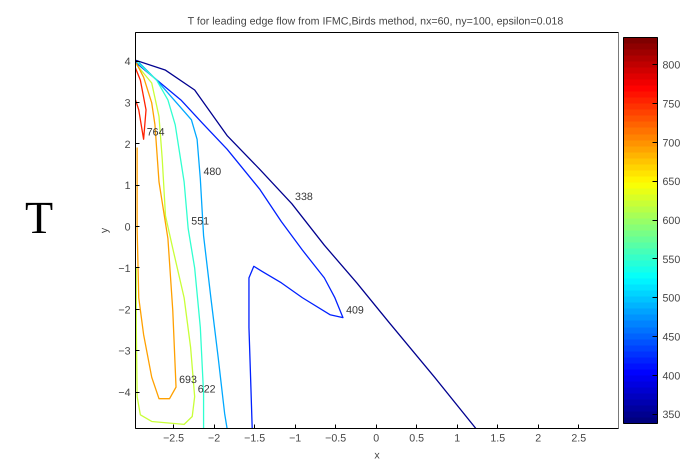 This screenshot has width=688, height=464. Describe the element at coordinates (377, 456) in the screenshot. I see `x-axis-title: x` at that location.